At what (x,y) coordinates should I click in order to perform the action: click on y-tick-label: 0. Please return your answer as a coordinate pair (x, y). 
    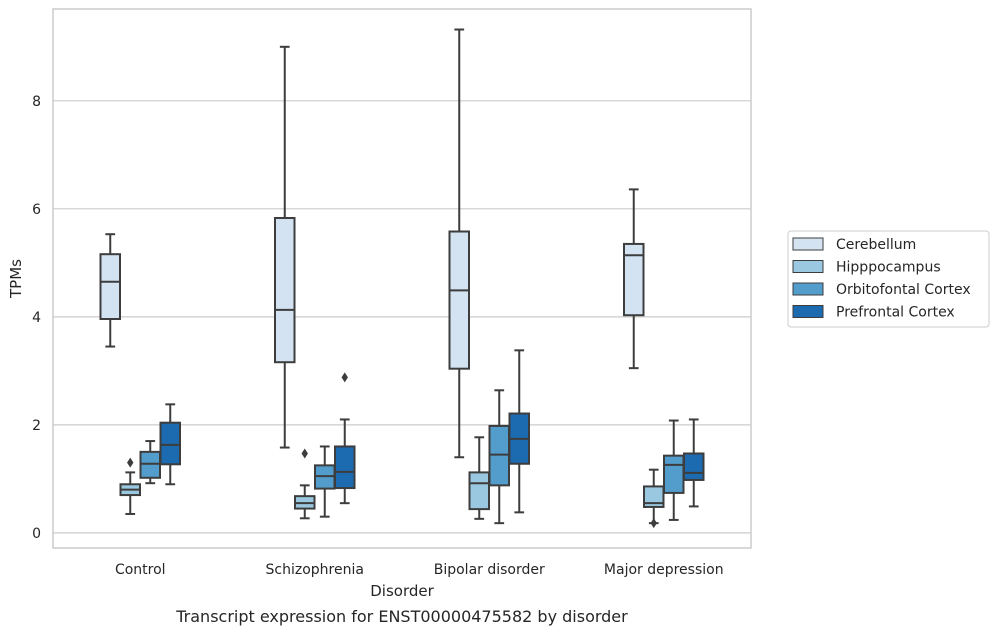
    Looking at the image, I should click on (36, 534).